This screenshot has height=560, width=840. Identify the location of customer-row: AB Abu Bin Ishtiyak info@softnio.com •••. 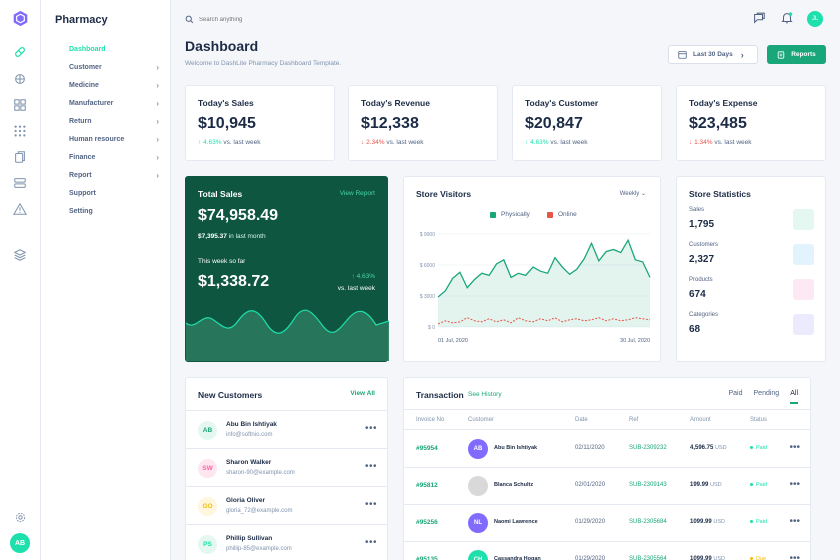
(286, 429).